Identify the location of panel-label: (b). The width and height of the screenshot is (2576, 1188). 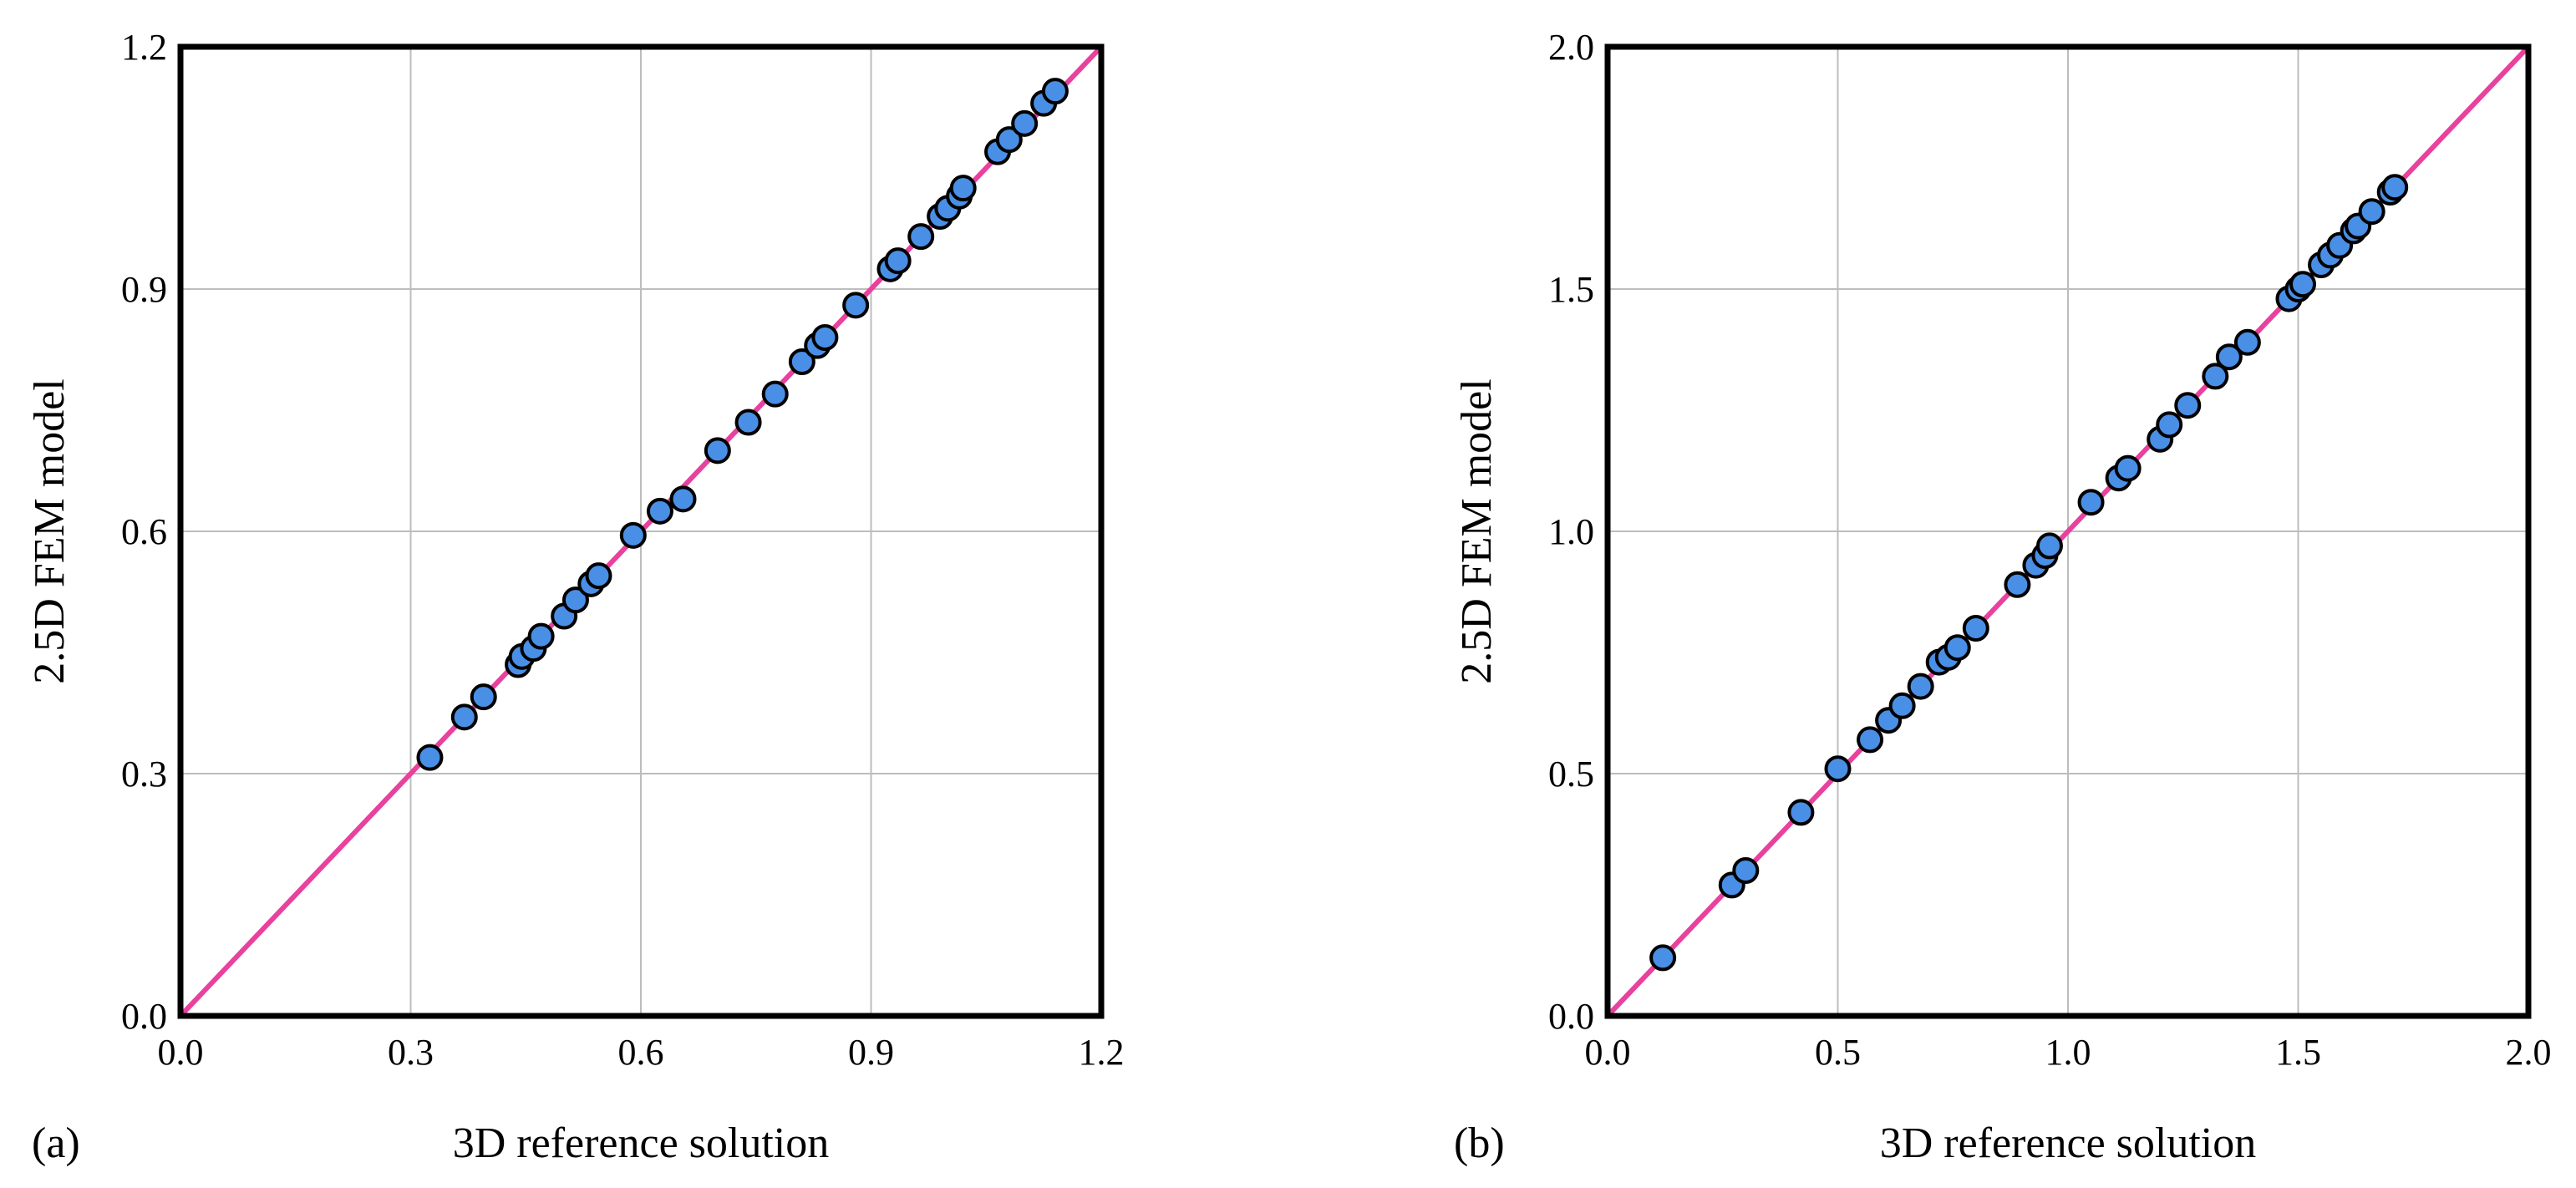
(1479, 1143).